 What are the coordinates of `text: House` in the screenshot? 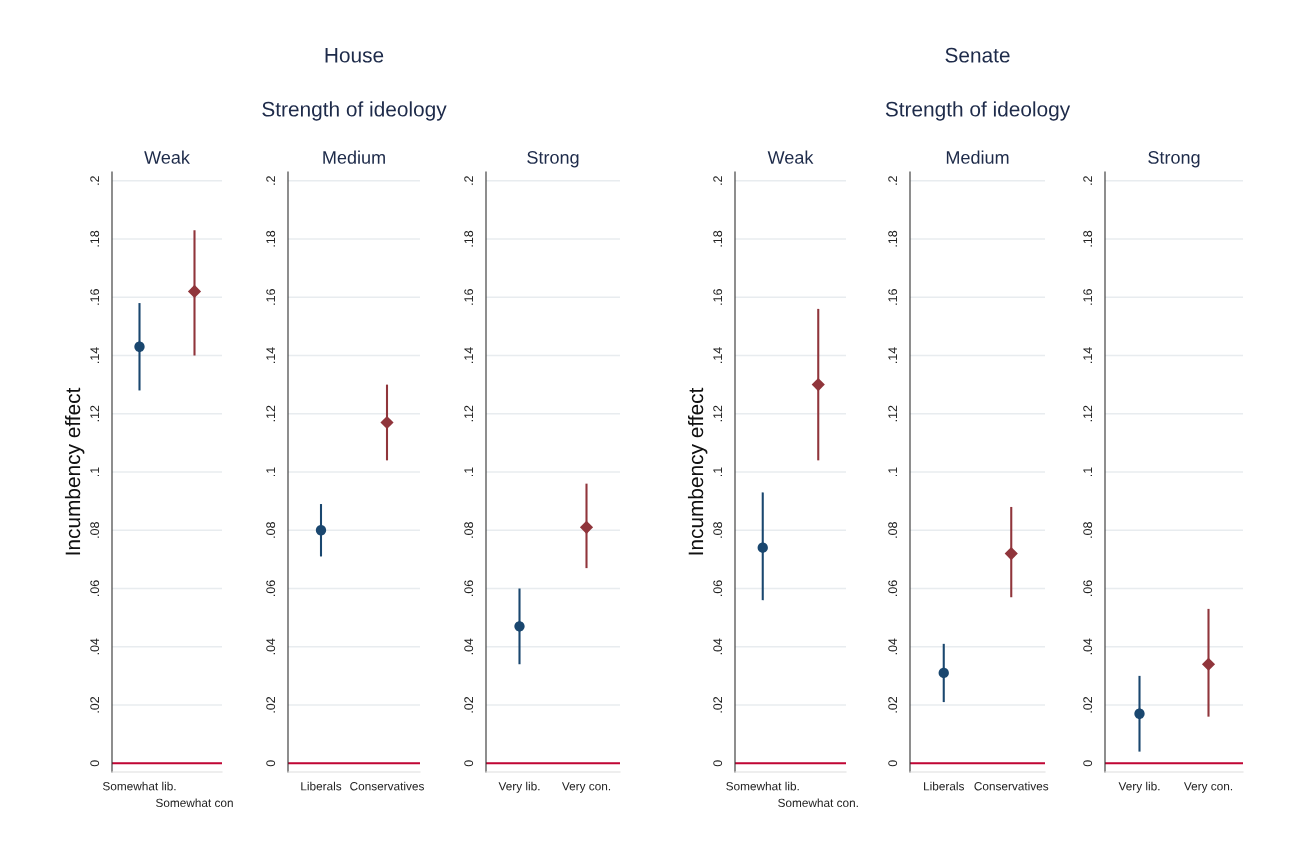 It's located at (354, 55).